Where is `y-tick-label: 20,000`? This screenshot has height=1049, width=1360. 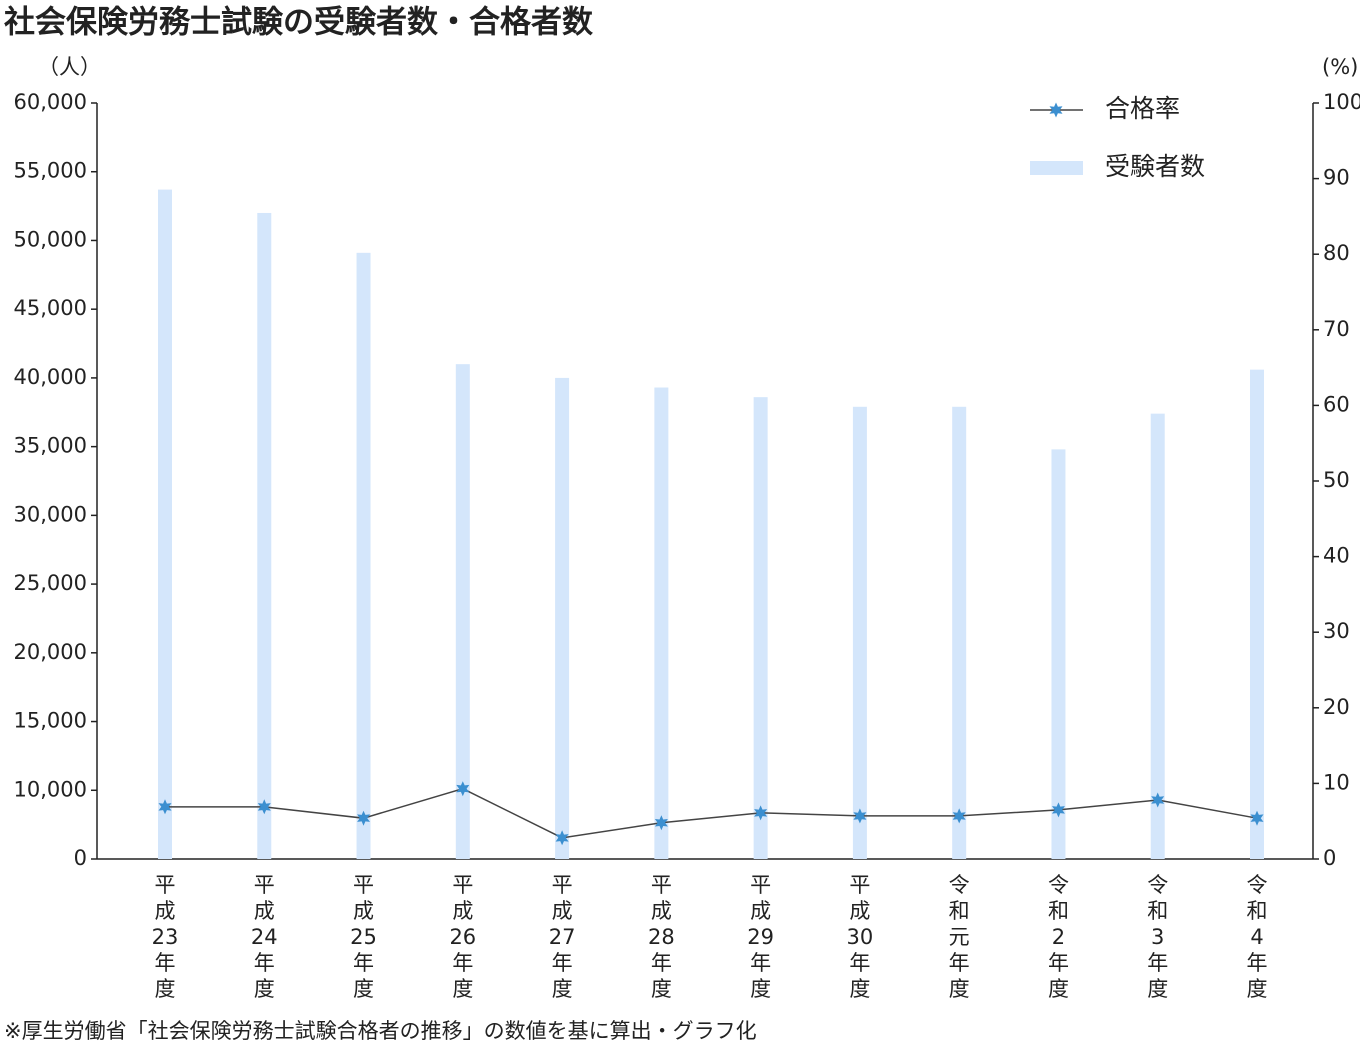
y-tick-label: 20,000 is located at coordinates (50, 652).